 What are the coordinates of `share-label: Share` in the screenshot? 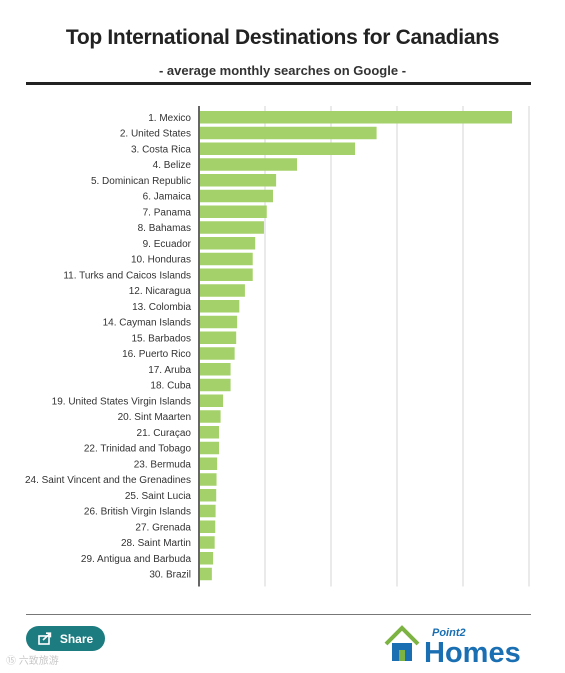 It's located at (76, 638).